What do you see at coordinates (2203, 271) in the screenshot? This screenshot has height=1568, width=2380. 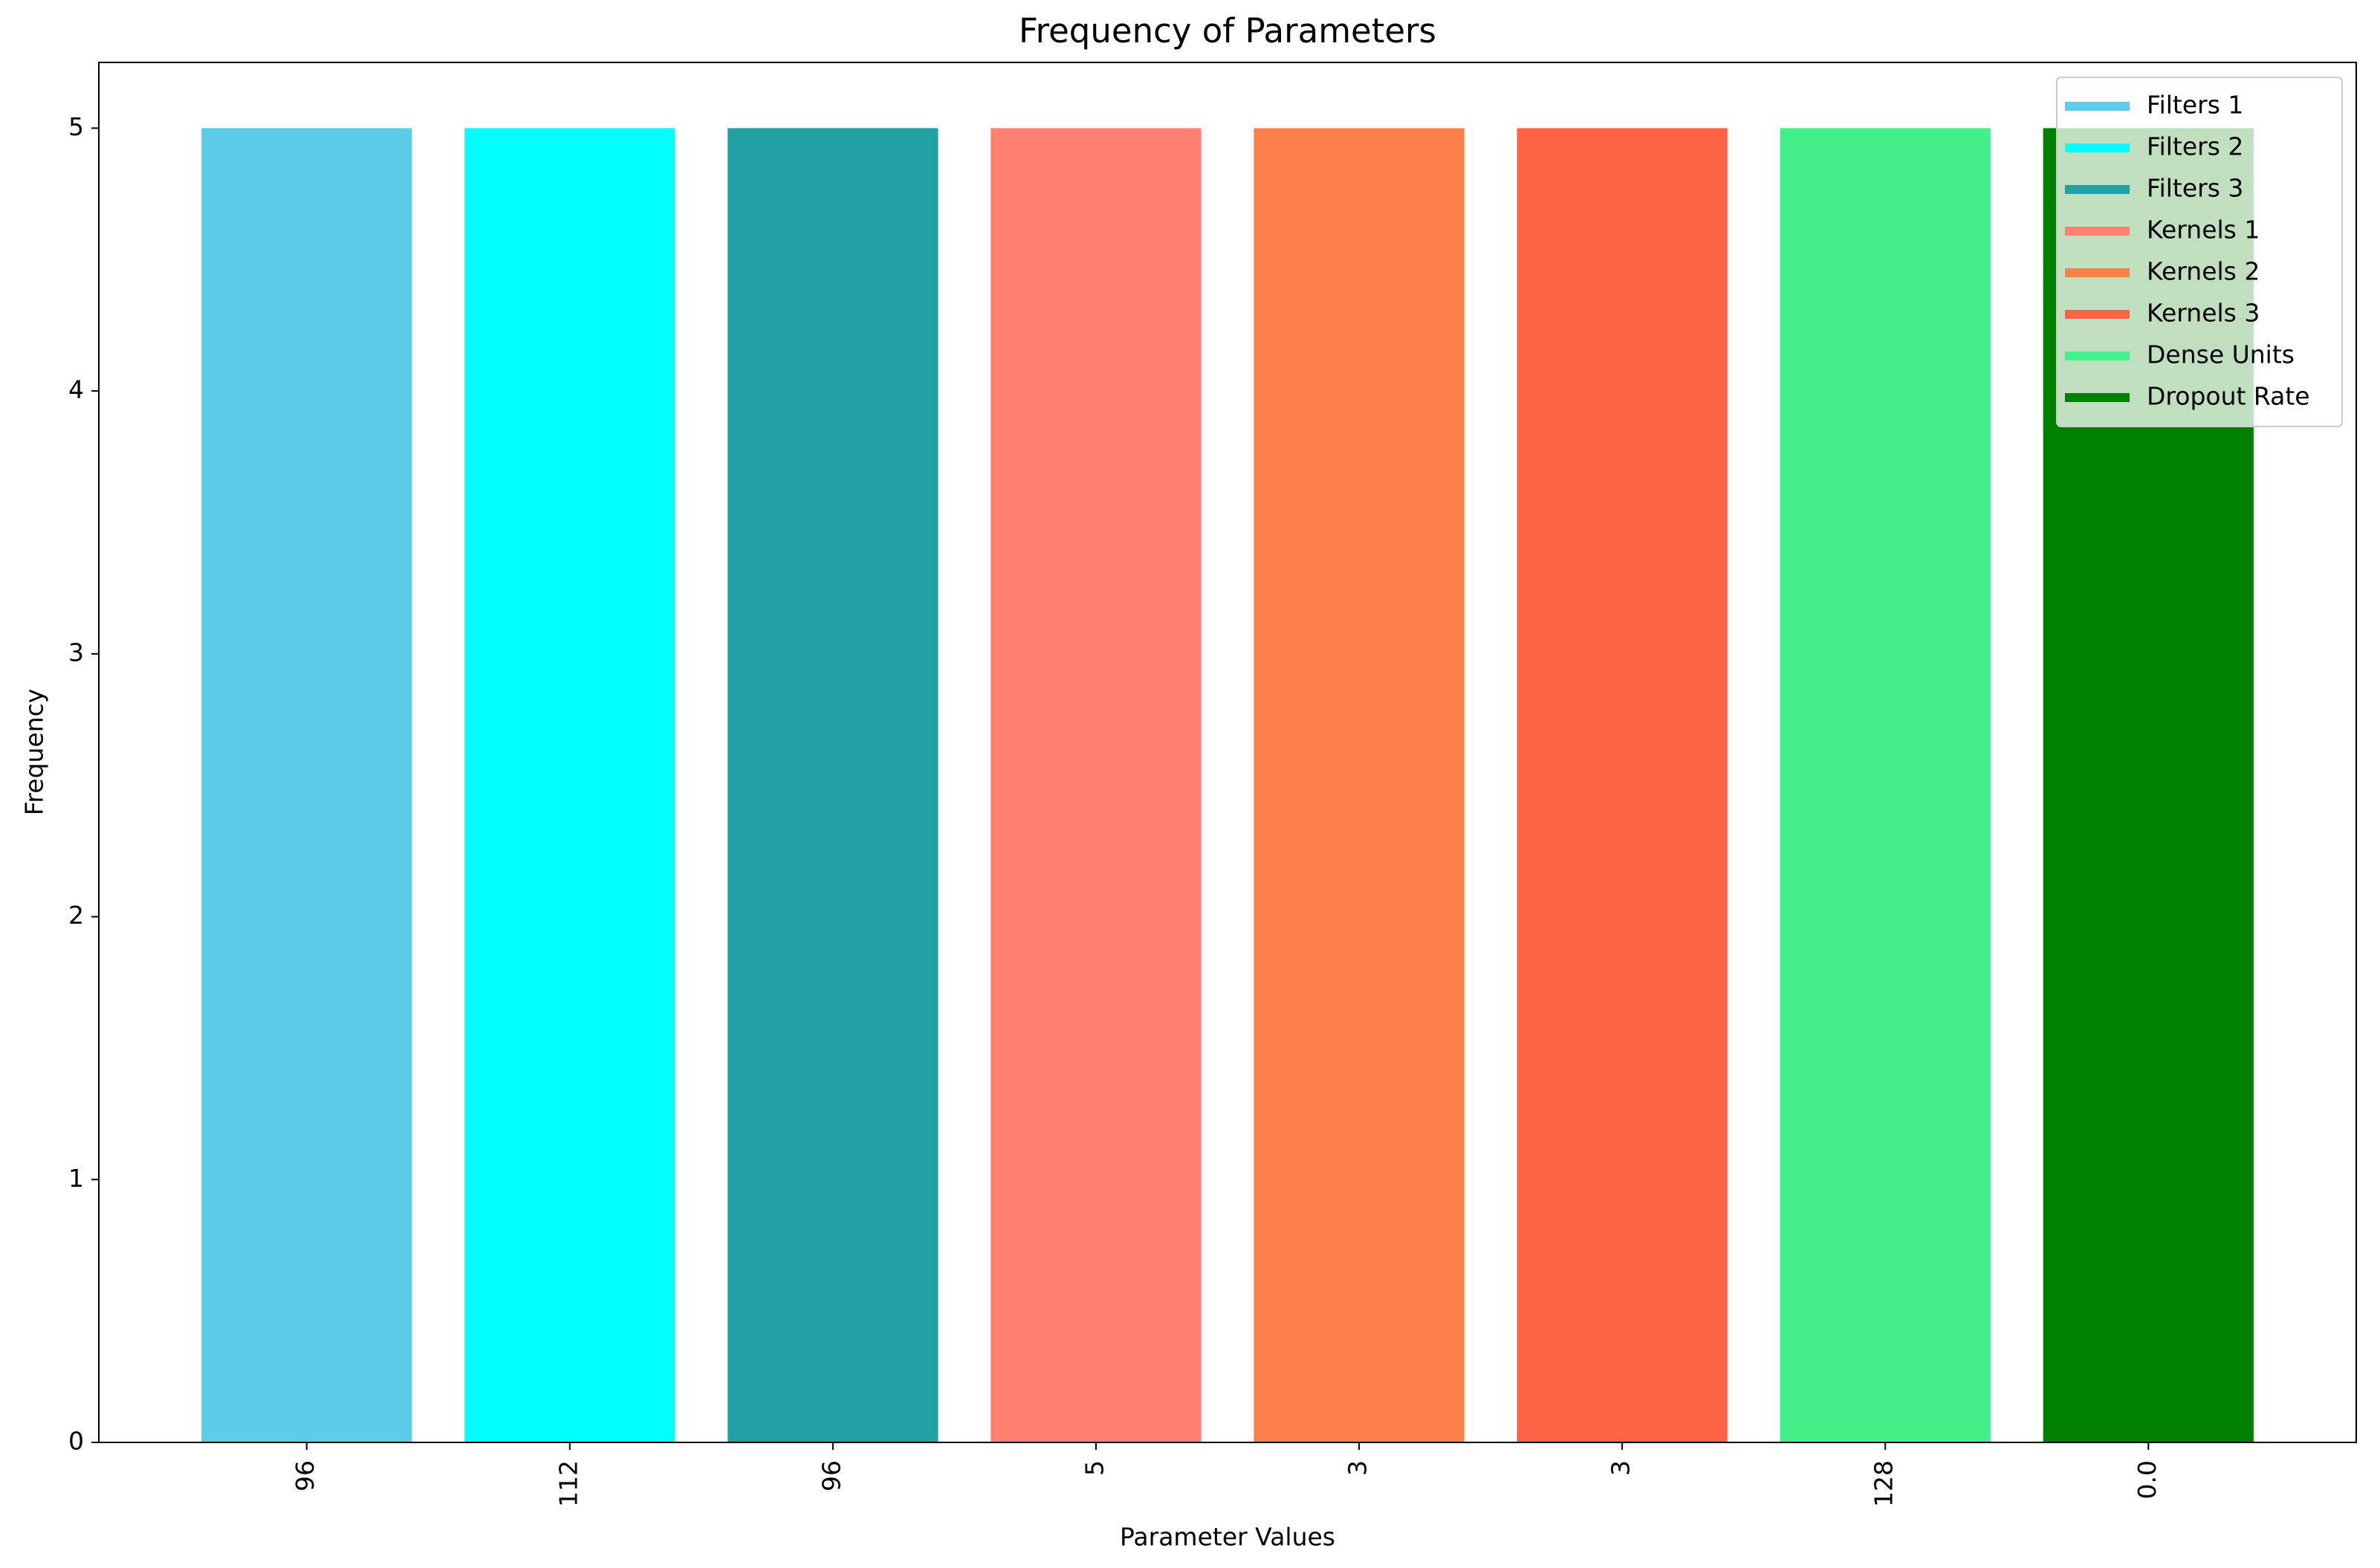 I see `legend-label: Kernels 2` at bounding box center [2203, 271].